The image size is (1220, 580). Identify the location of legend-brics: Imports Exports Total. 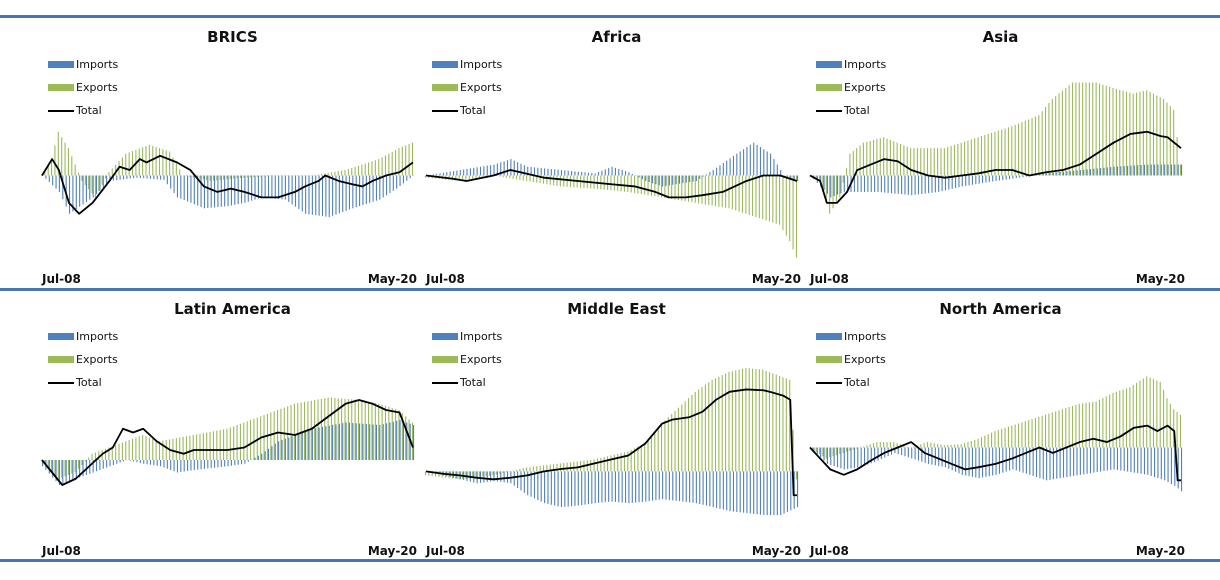
(83, 92).